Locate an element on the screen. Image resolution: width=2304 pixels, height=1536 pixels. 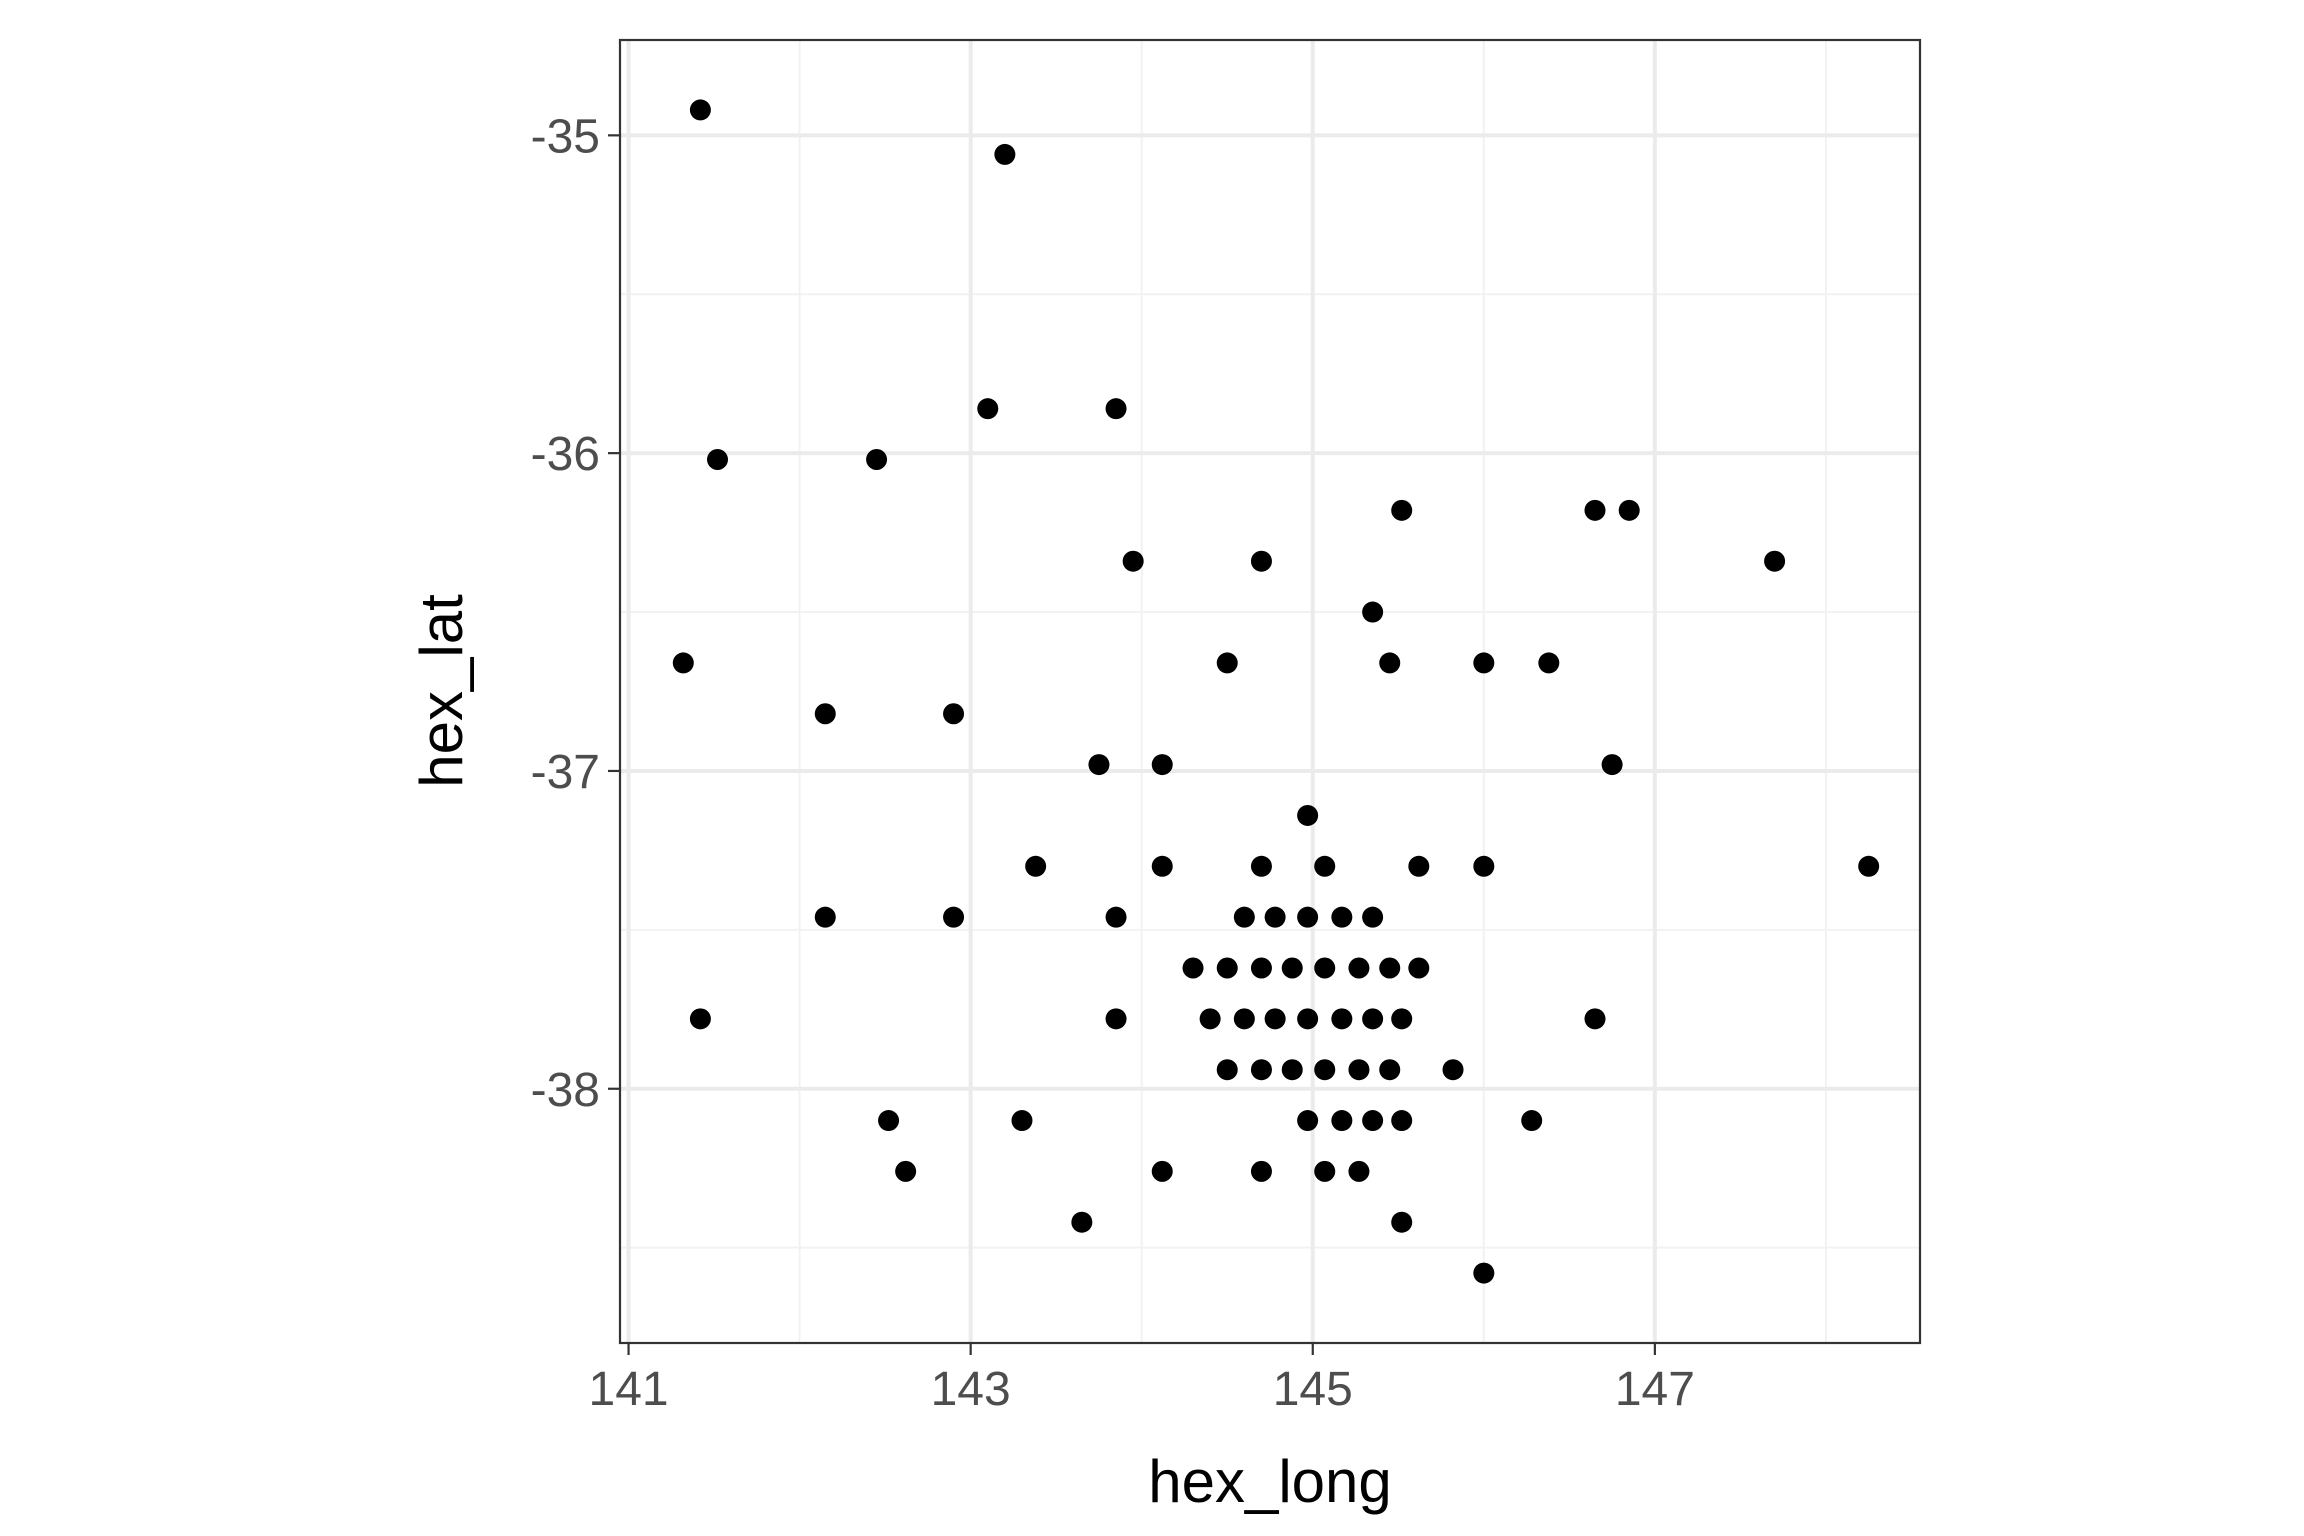
x-axis-title: hex_long is located at coordinates (1270, 1481).